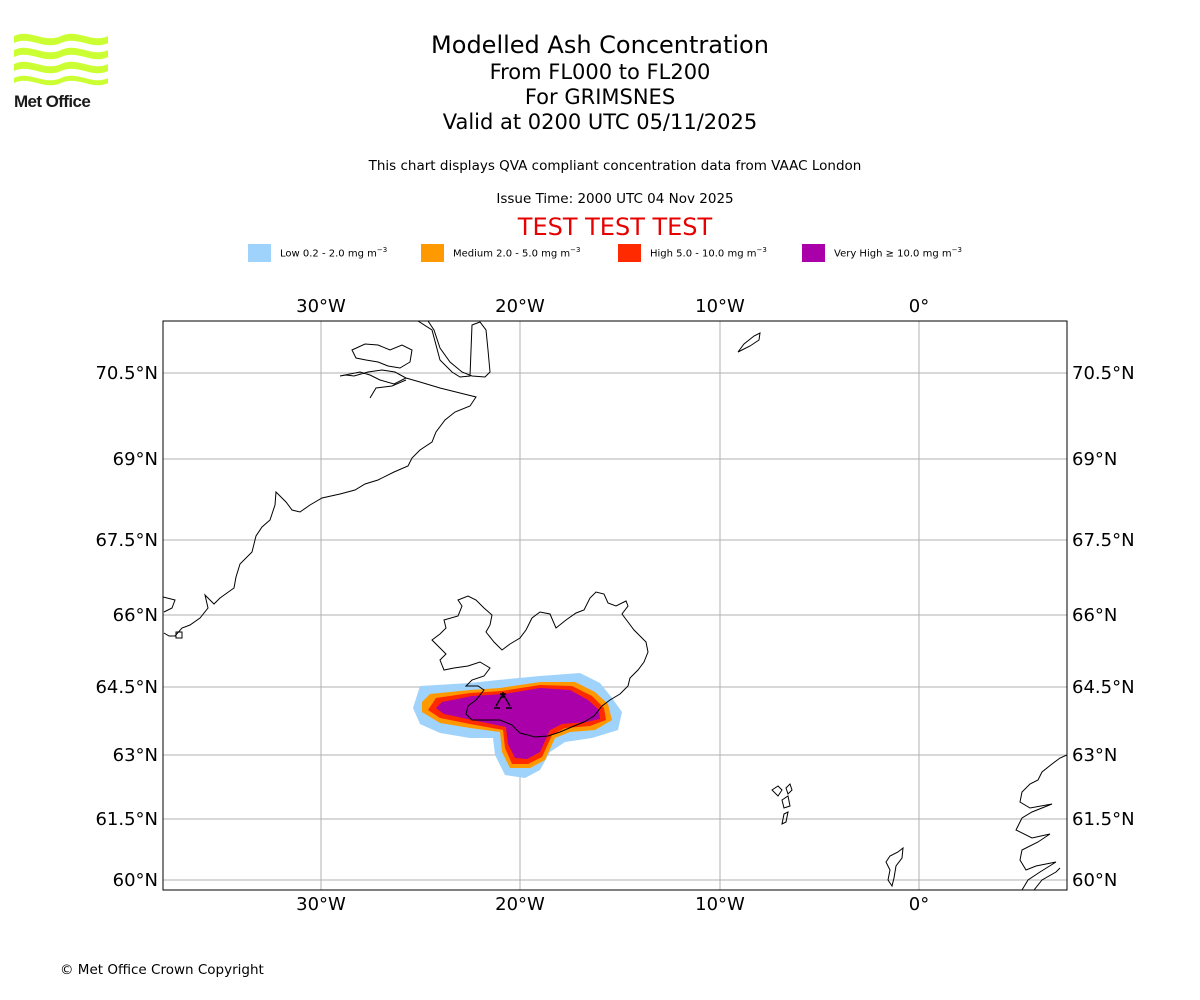 This screenshot has width=1200, height=1000. Describe the element at coordinates (1041, 822) in the screenshot. I see `coastline-norway` at that location.